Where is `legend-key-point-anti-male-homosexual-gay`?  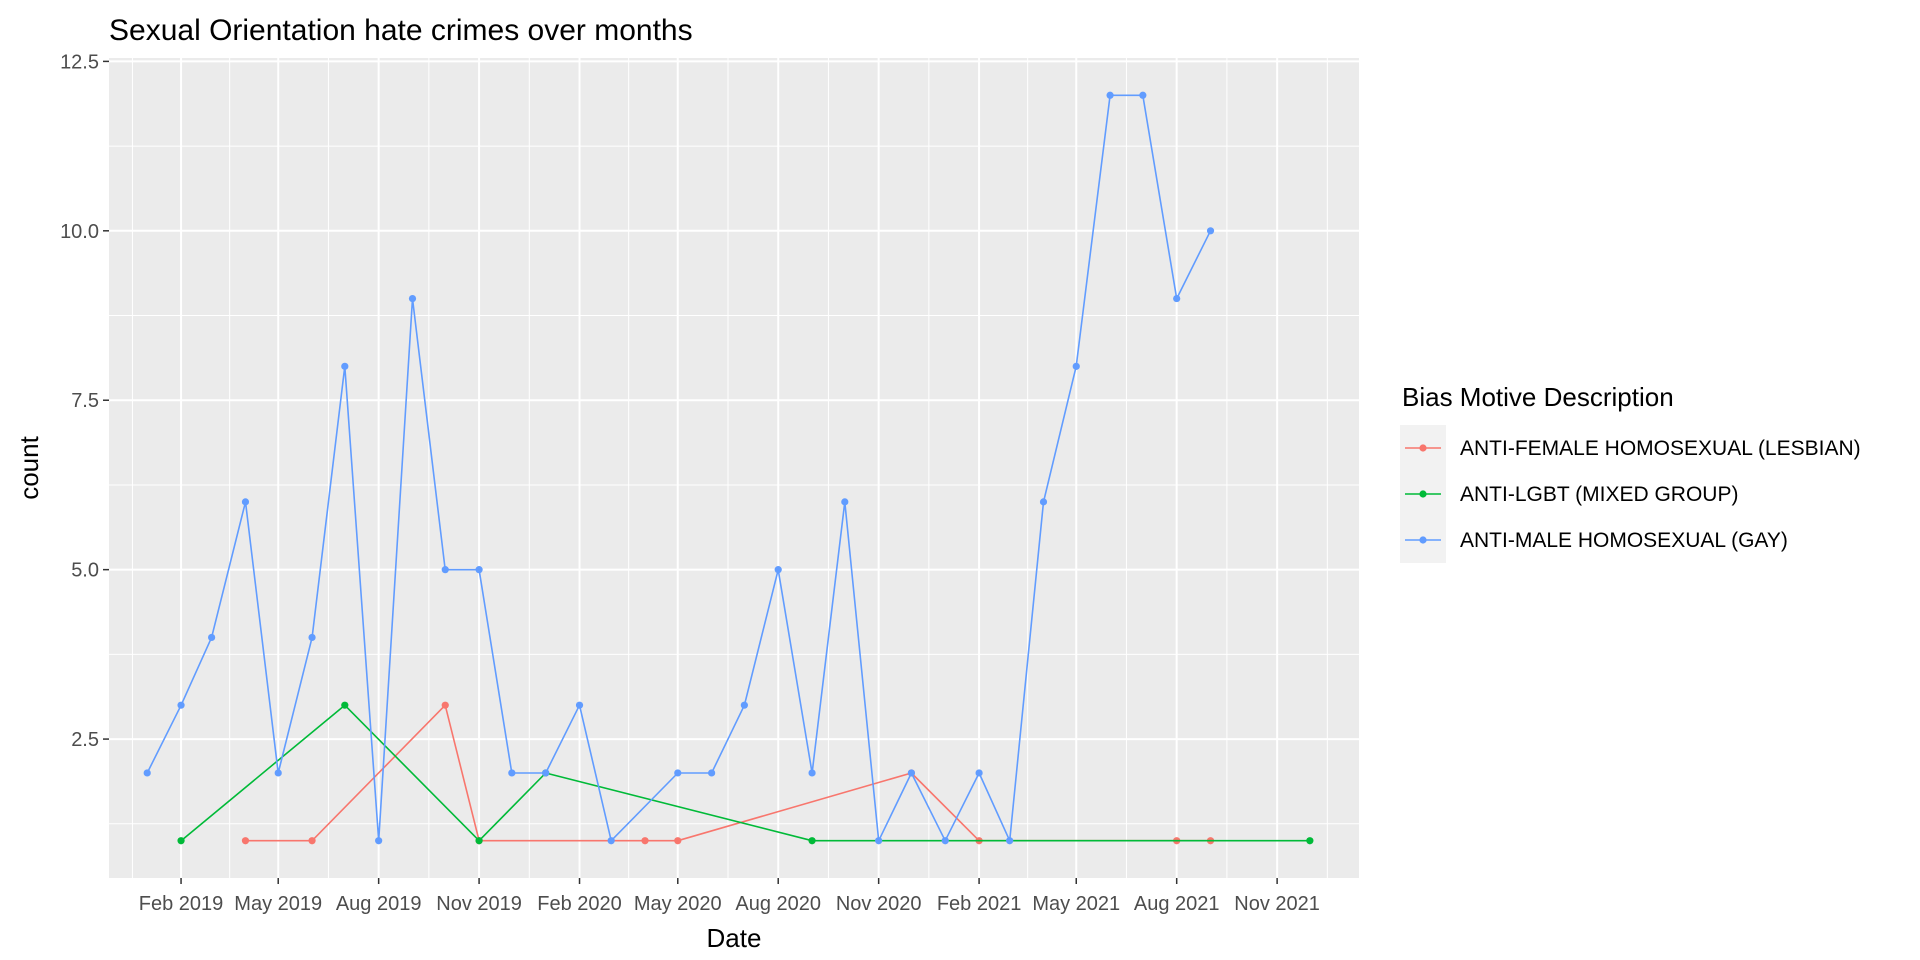
legend-key-point-anti-male-homosexual-gay is located at coordinates (1423, 540).